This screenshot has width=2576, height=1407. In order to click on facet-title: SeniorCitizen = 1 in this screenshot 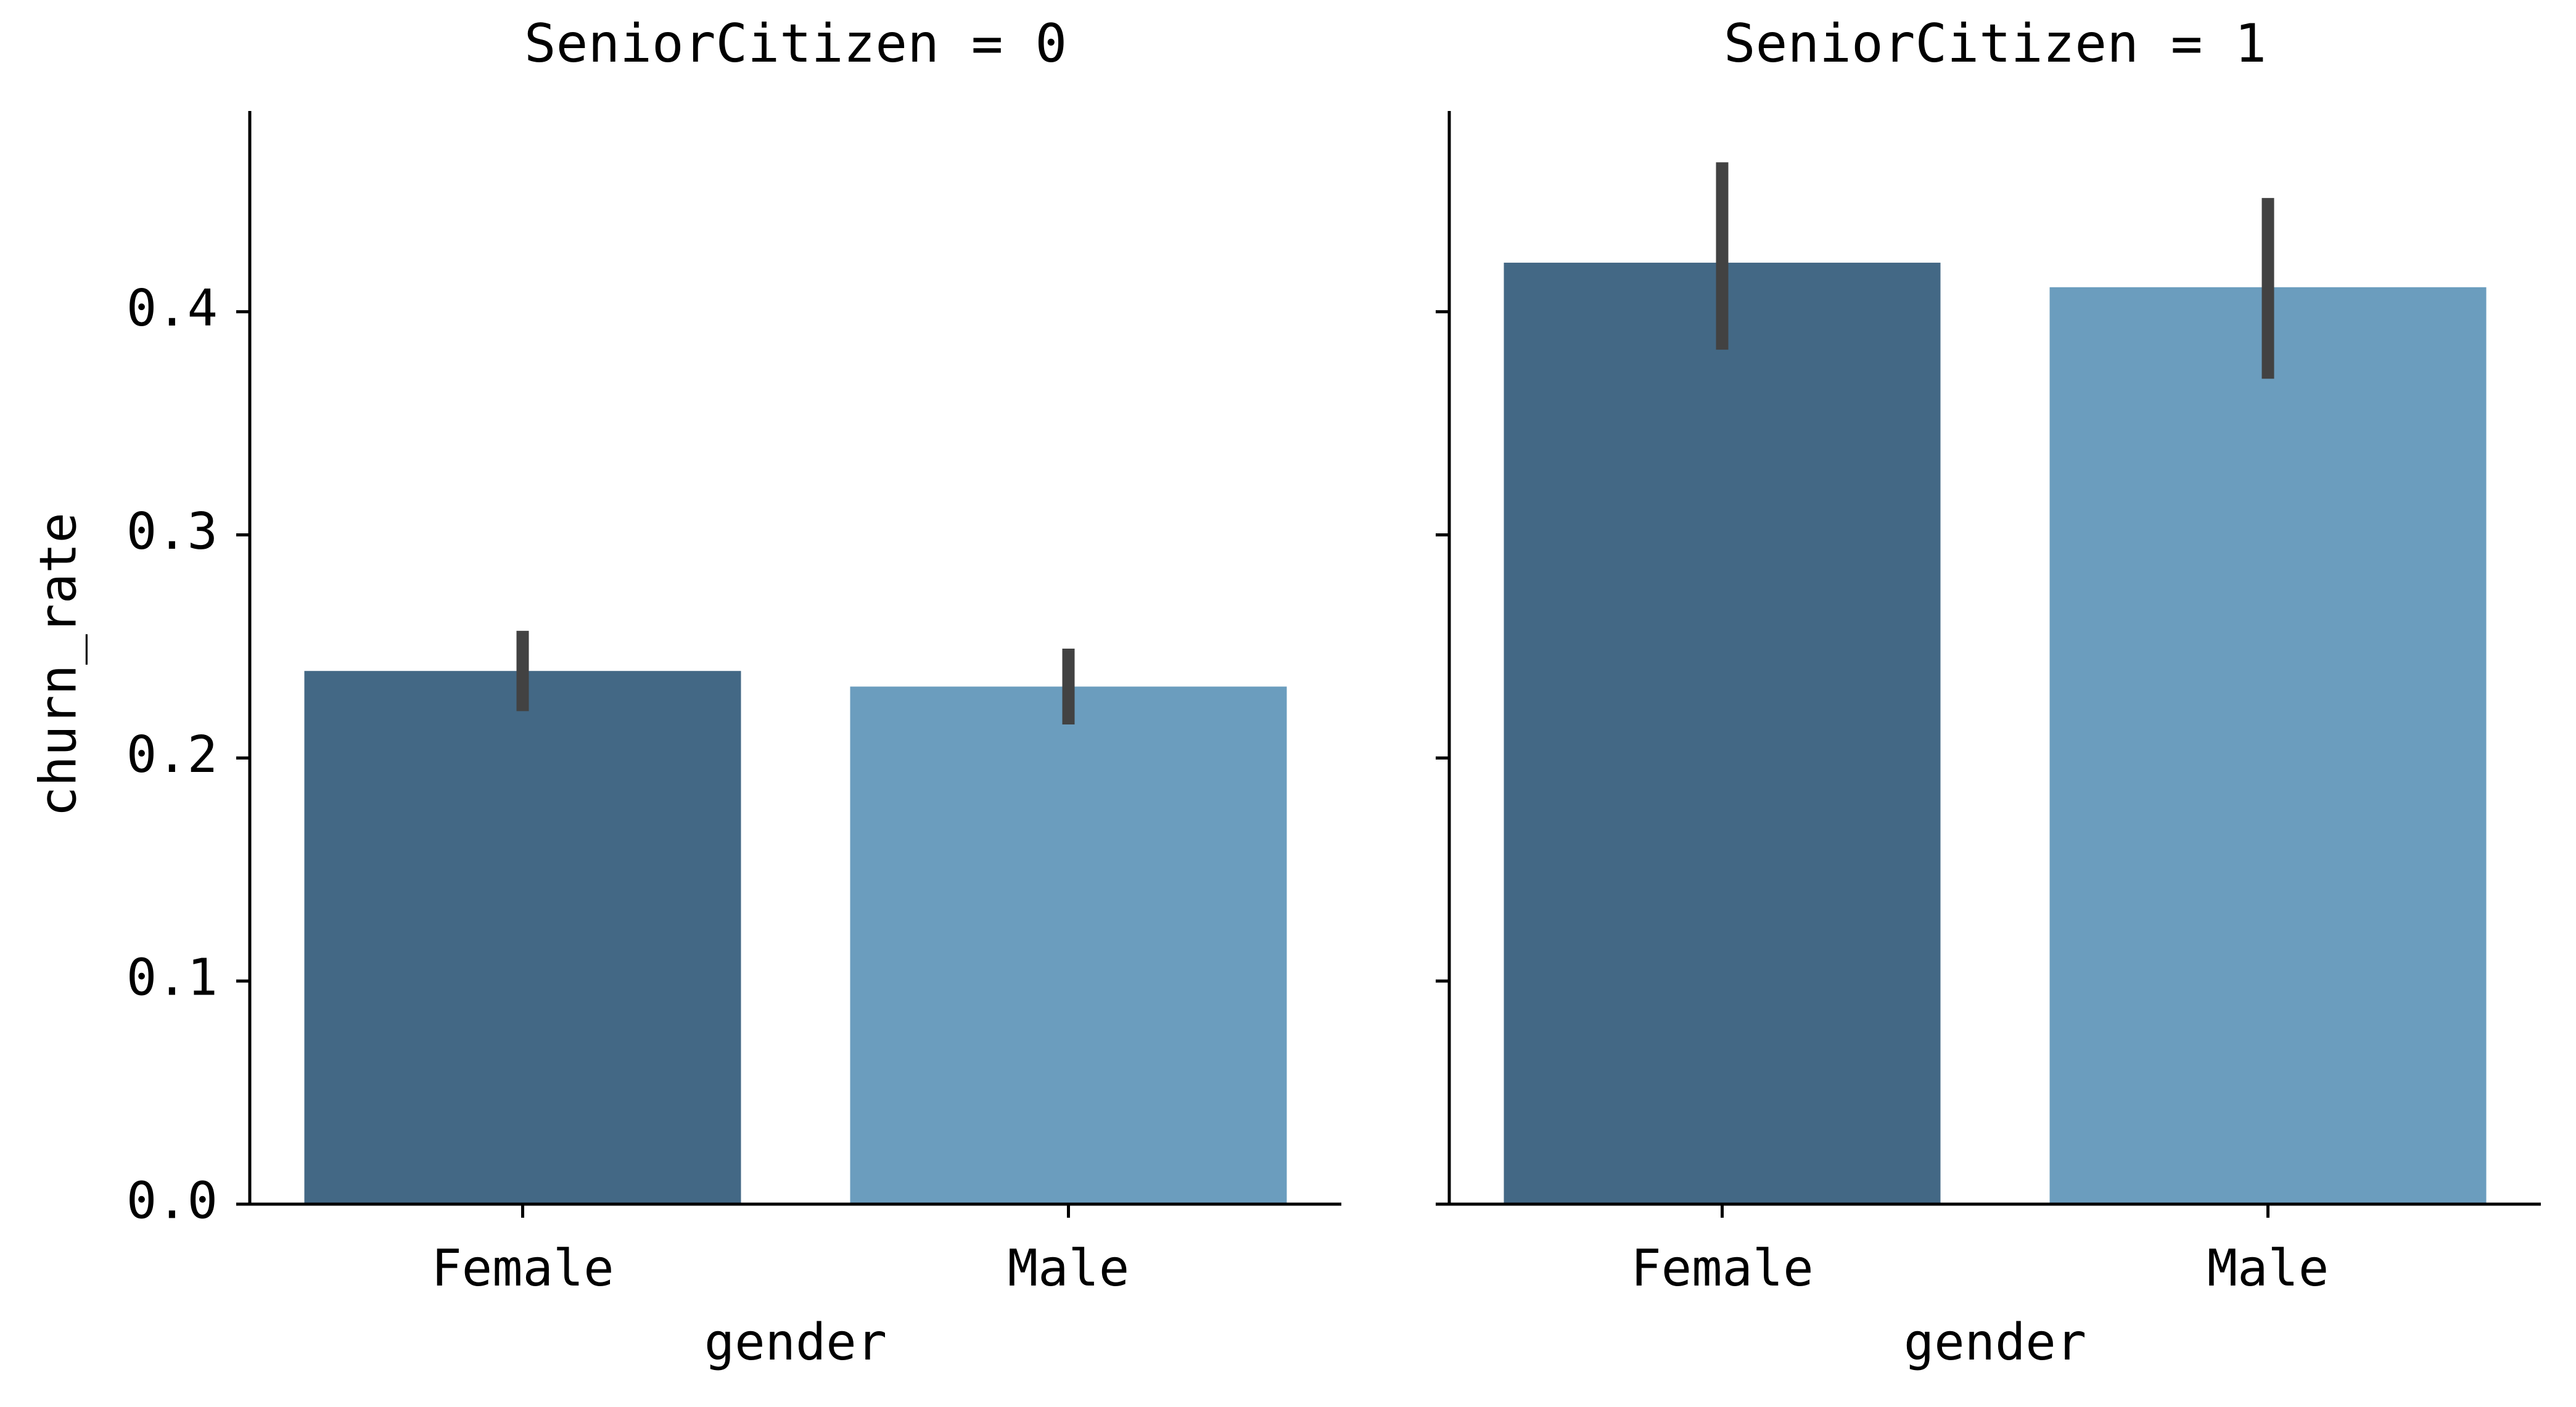, I will do `click(1995, 44)`.